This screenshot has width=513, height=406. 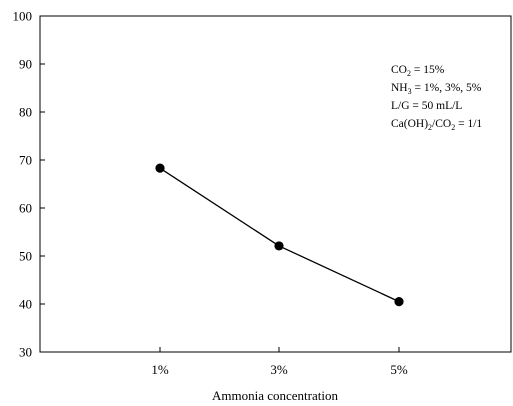 I want to click on y-tick-label: 60, so click(x=25, y=208).